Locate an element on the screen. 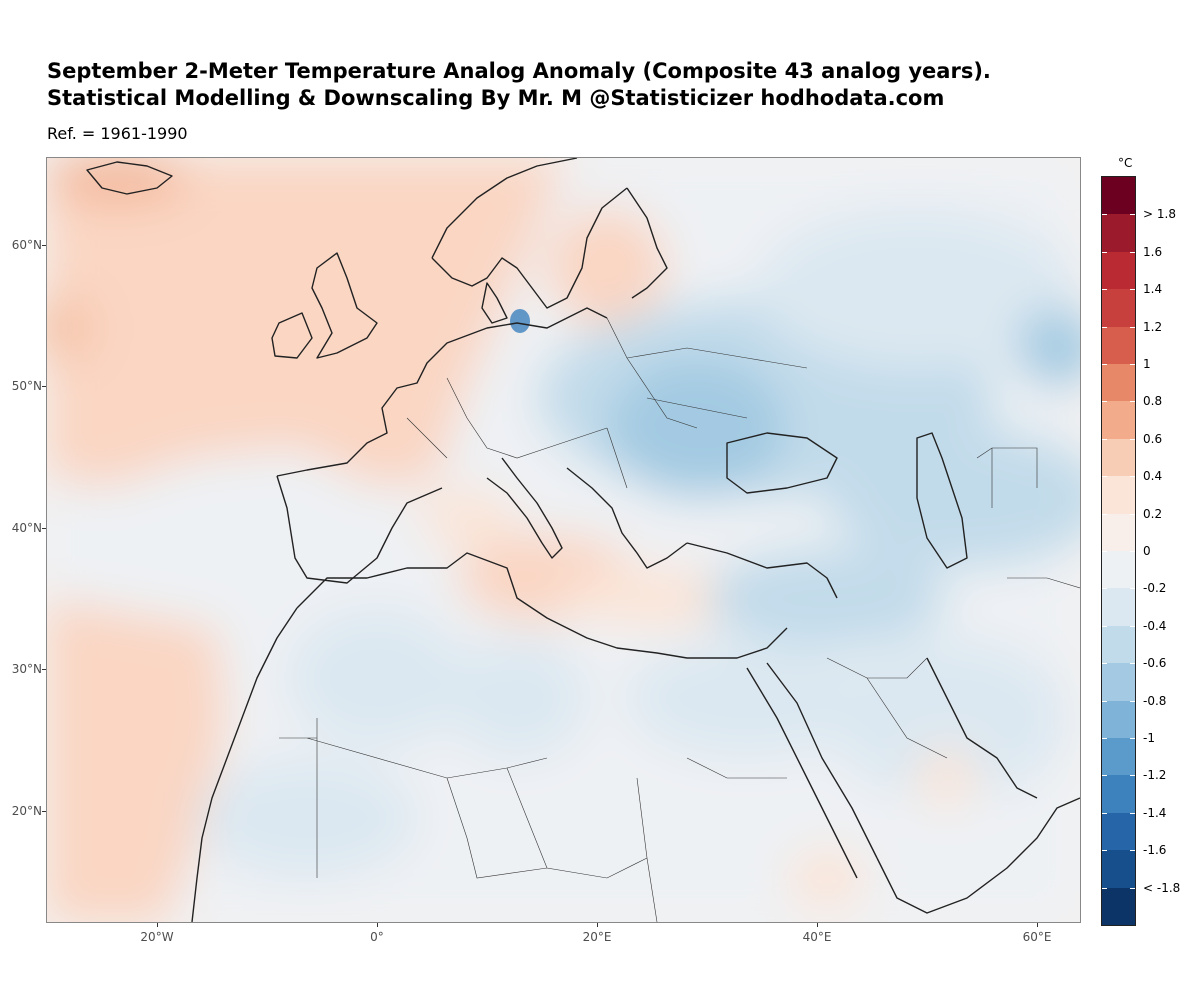 The image size is (1200, 1000). legend-unit: °C is located at coordinates (1125, 163).